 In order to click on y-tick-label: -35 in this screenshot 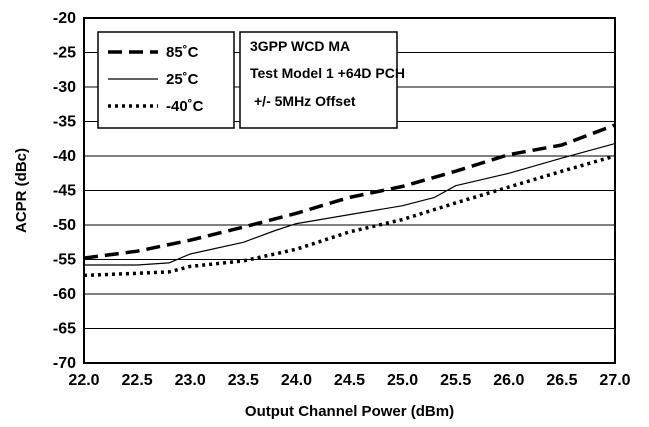, I will do `click(64, 122)`.